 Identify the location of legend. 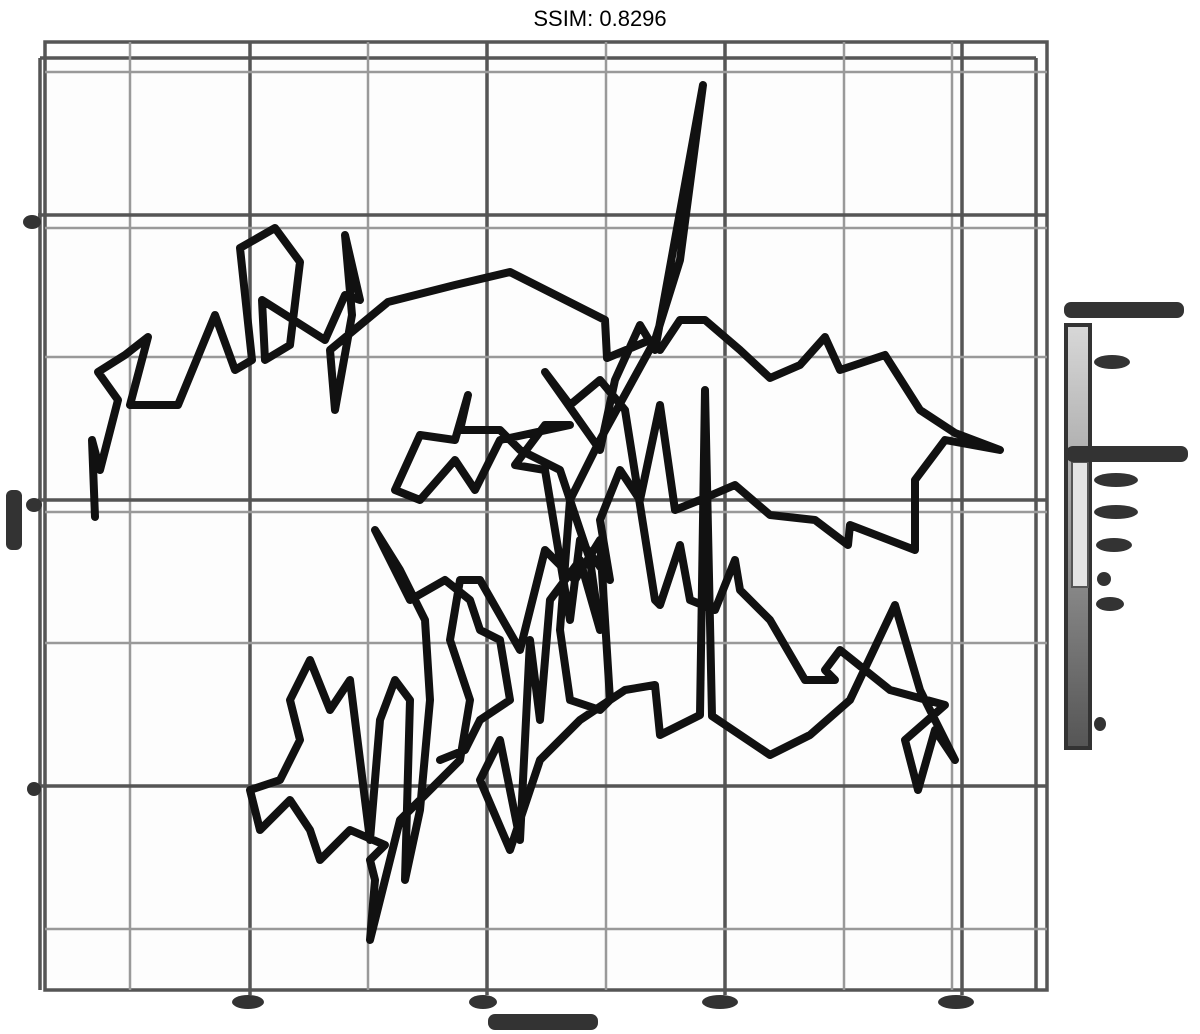
(1126, 526).